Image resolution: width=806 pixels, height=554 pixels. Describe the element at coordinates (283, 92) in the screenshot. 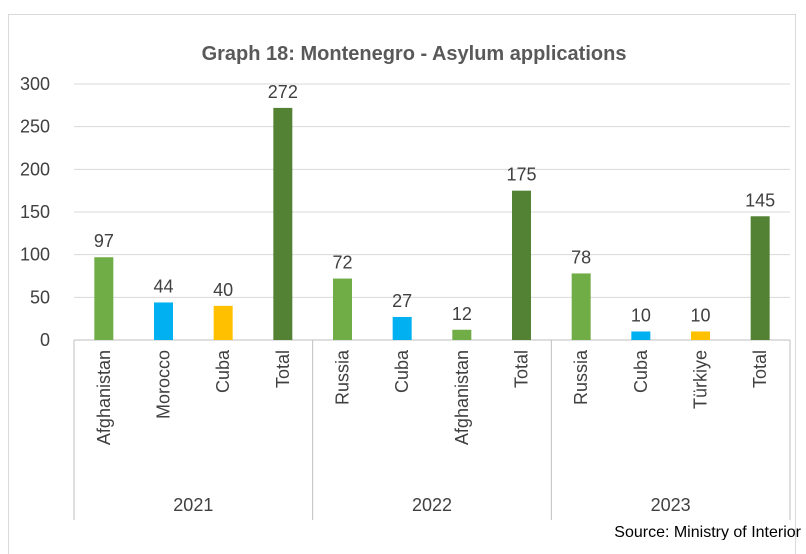

I see `data-label: 272` at that location.